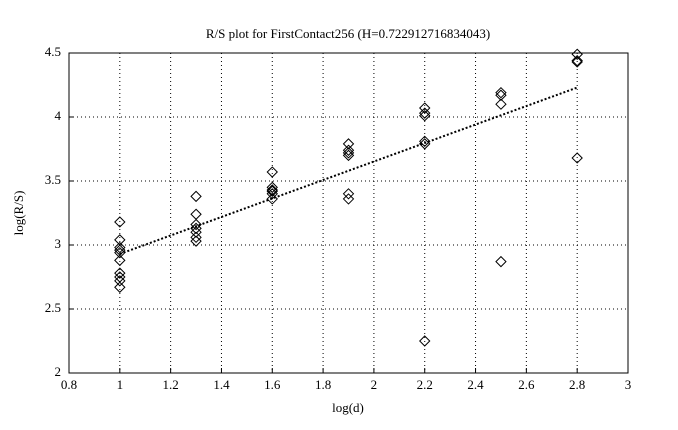 The image size is (678, 430). What do you see at coordinates (58, 243) in the screenshot?
I see `y-tick-label: 3` at bounding box center [58, 243].